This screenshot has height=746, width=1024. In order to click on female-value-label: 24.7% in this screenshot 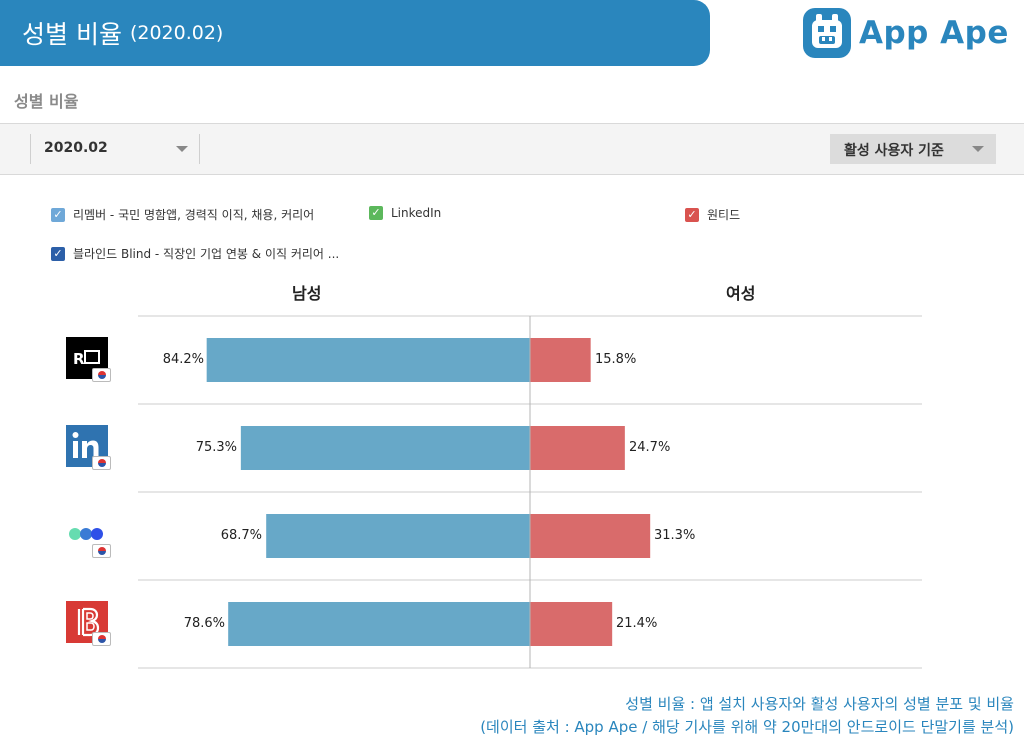, I will do `click(650, 447)`.